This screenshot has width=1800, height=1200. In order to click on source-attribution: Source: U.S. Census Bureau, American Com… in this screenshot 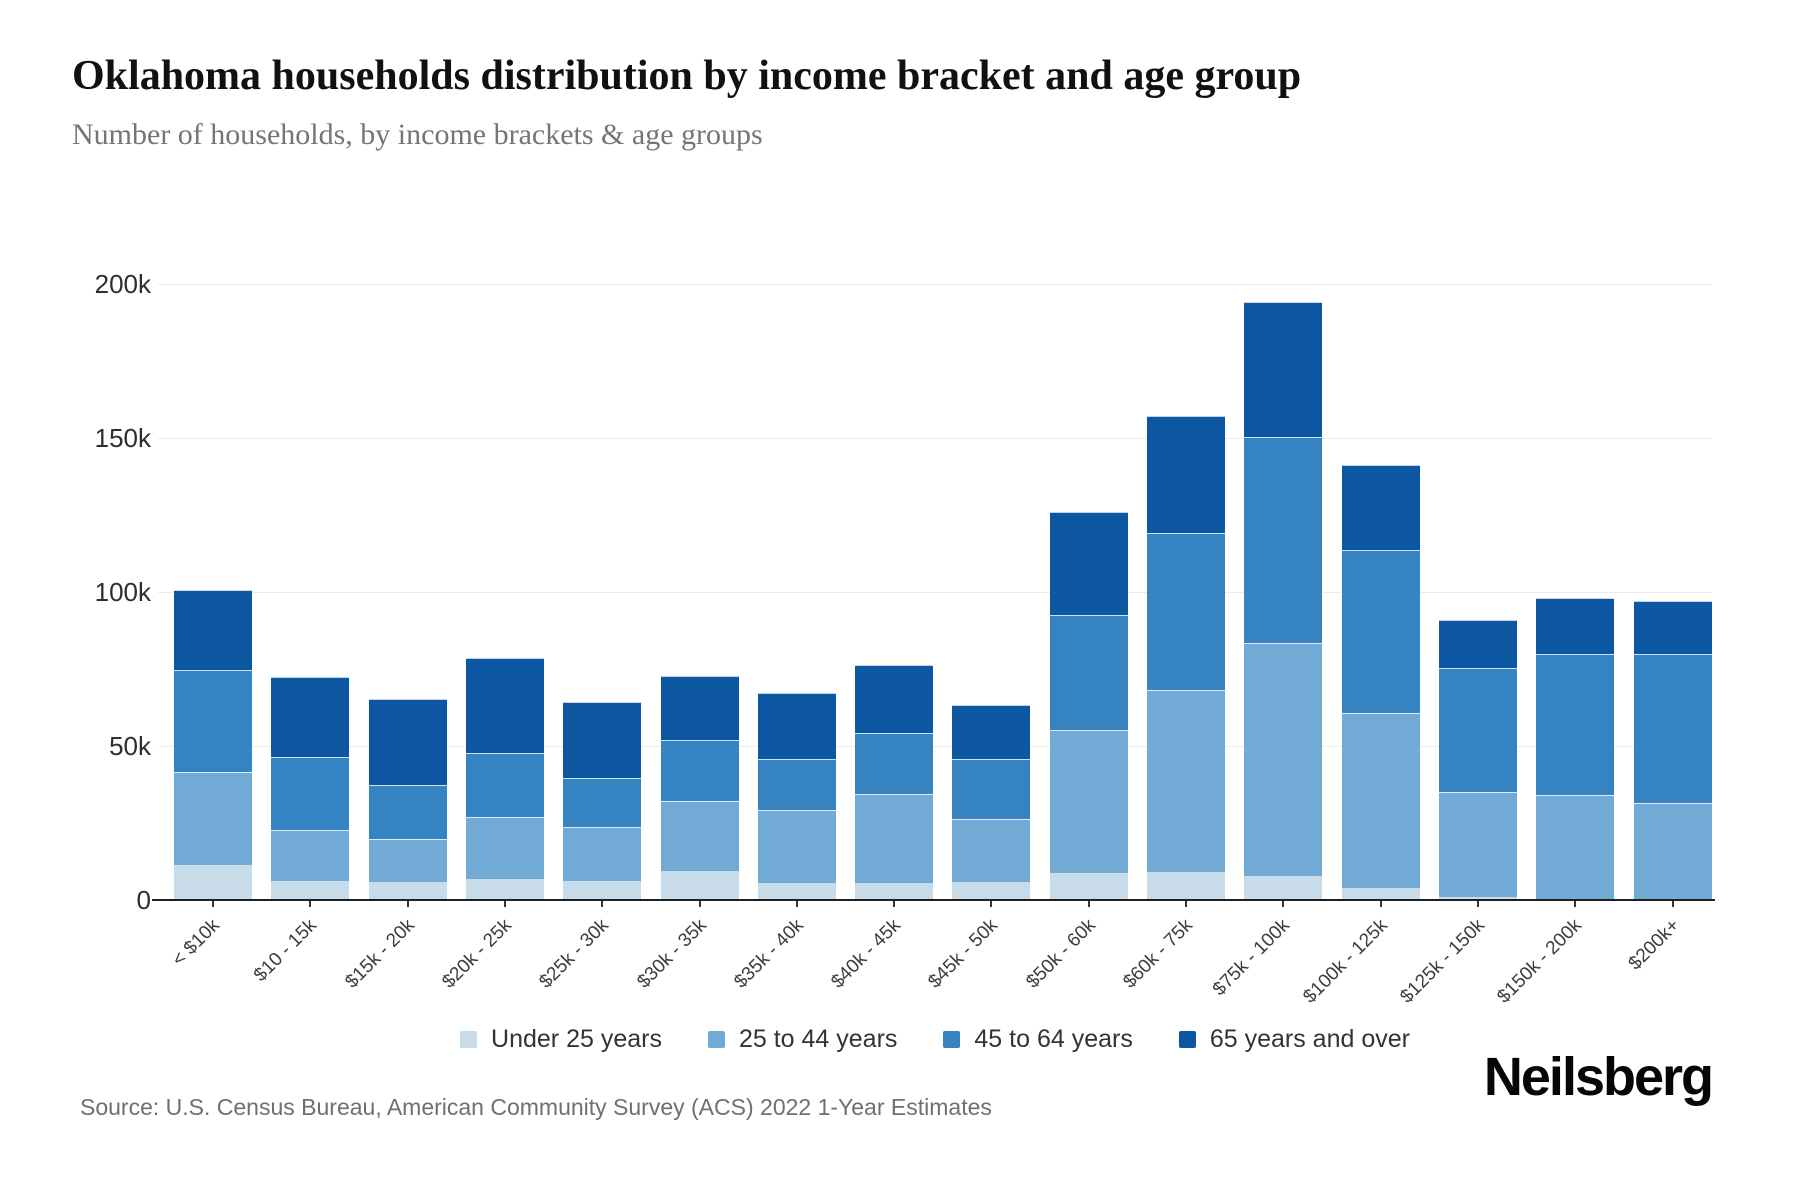, I will do `click(536, 1107)`.